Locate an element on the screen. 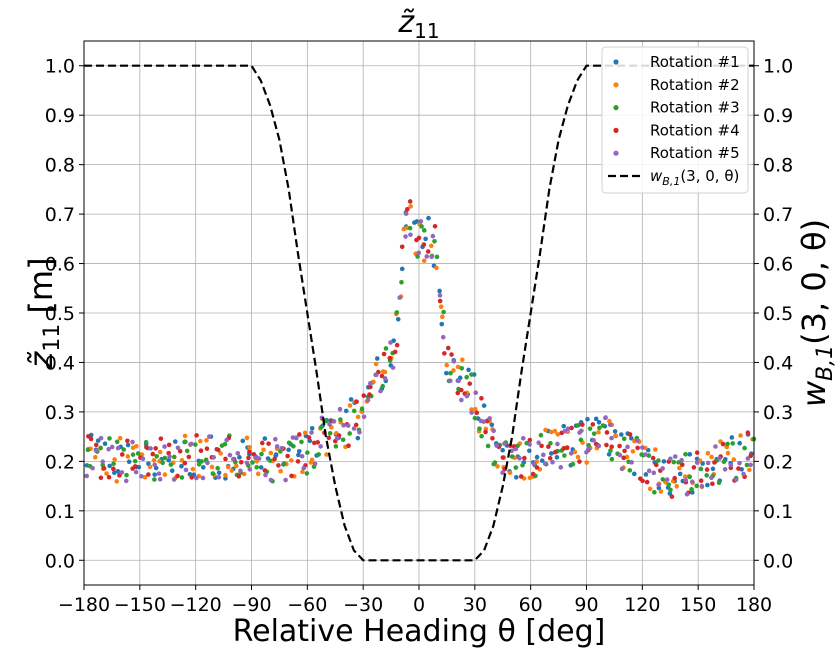  y-tick-label-right: 0.2 is located at coordinates (778, 462).